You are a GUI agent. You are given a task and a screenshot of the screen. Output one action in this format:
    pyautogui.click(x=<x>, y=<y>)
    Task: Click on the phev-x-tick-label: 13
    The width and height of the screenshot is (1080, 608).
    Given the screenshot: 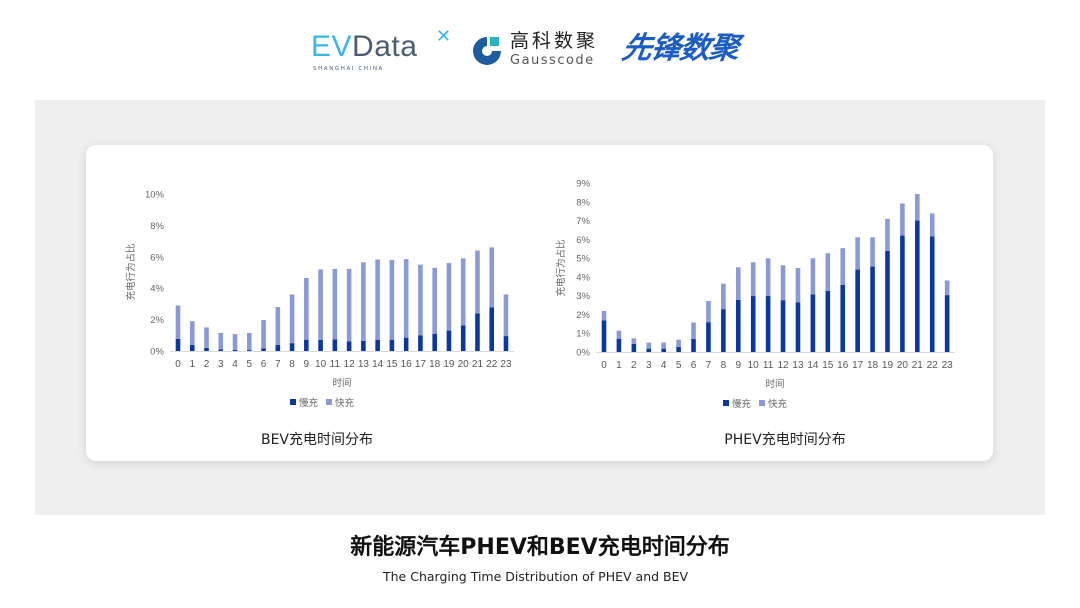 What is the action you would take?
    pyautogui.click(x=798, y=365)
    